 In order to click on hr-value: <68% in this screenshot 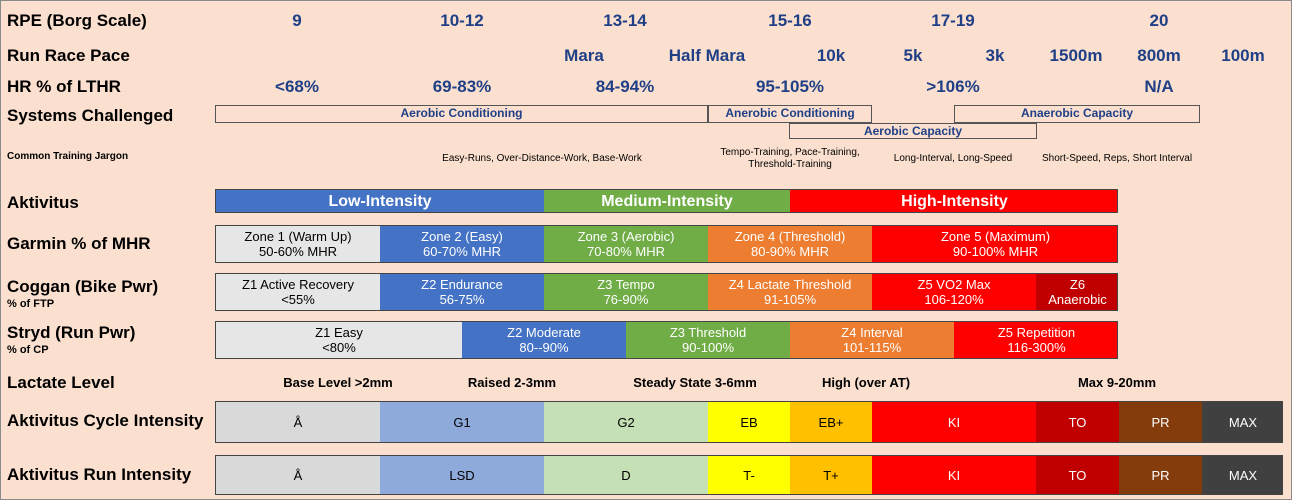, I will do `click(297, 86)`.